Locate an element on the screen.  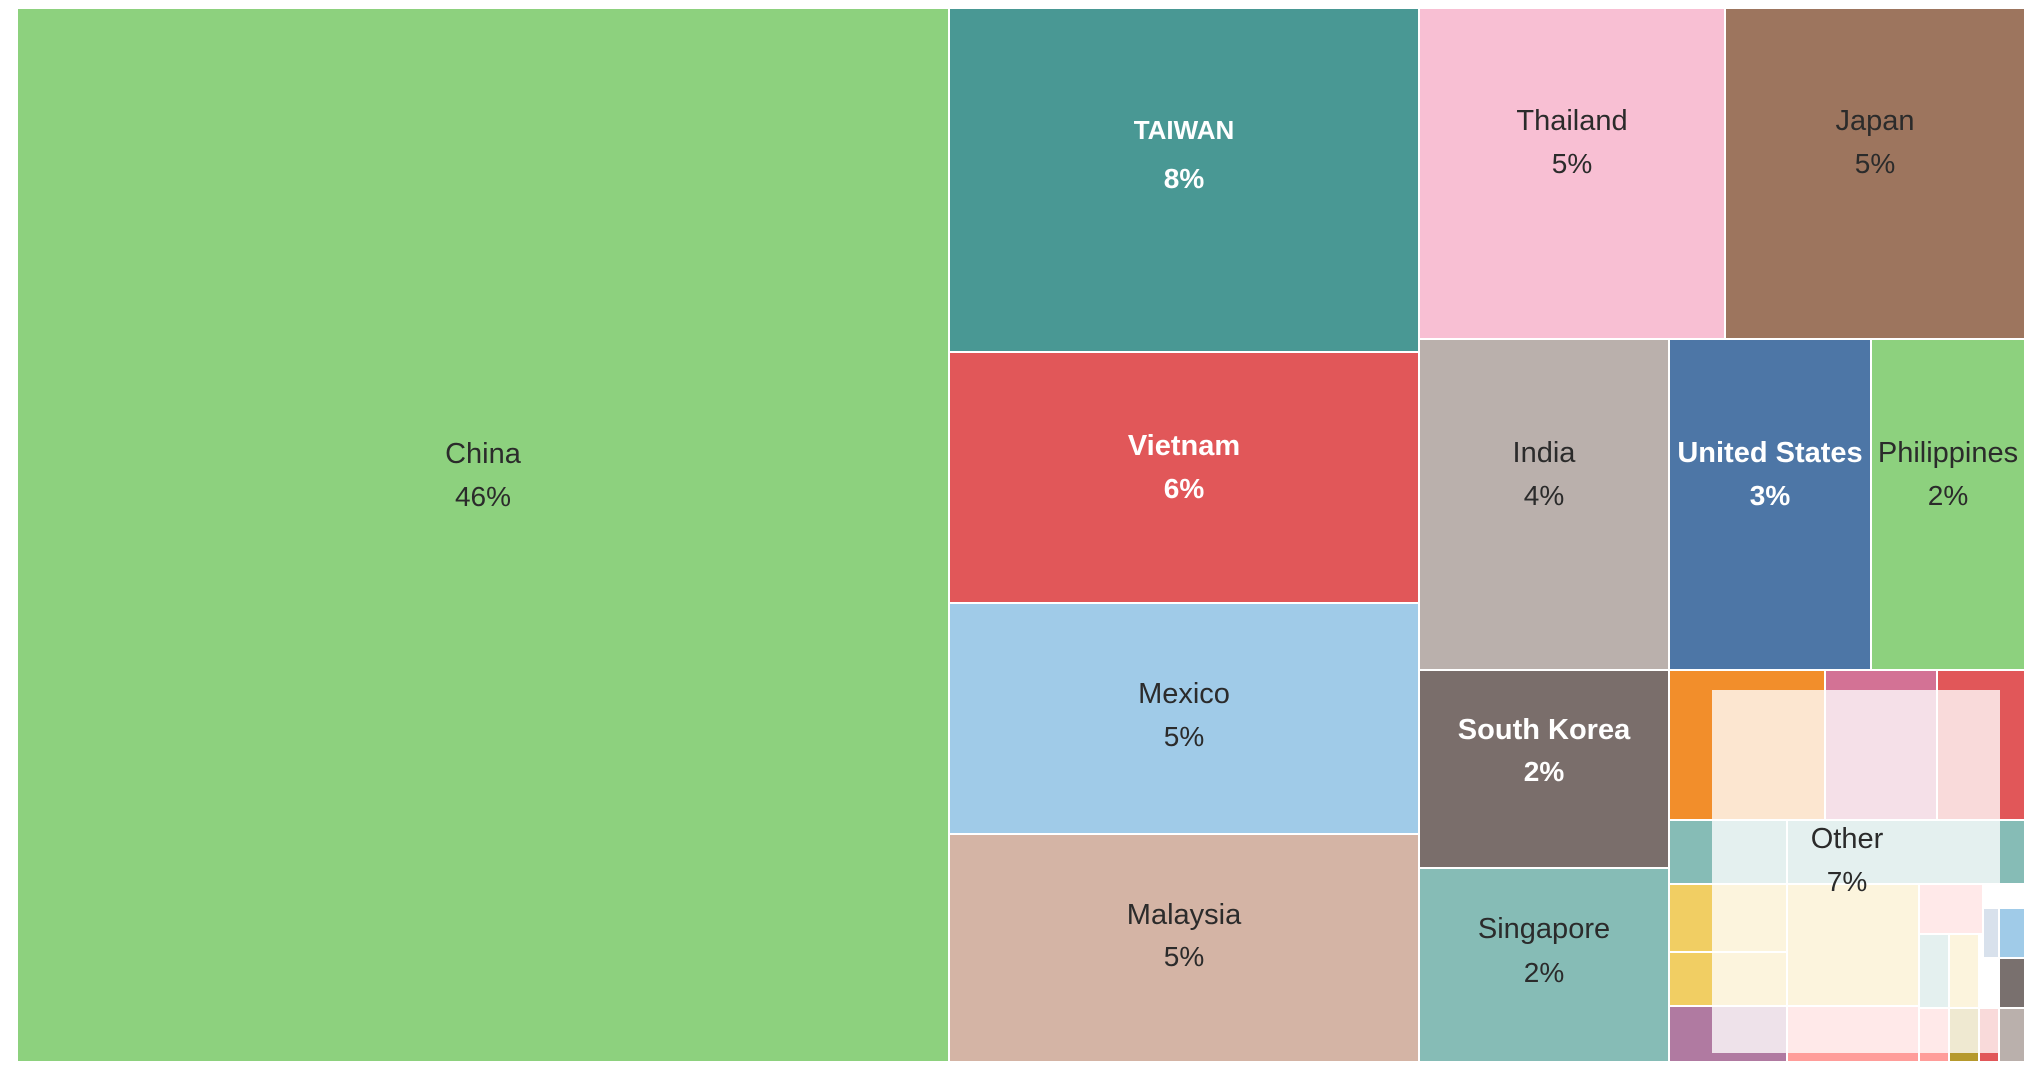
treemap-label-name: South Korea is located at coordinates (1544, 730).